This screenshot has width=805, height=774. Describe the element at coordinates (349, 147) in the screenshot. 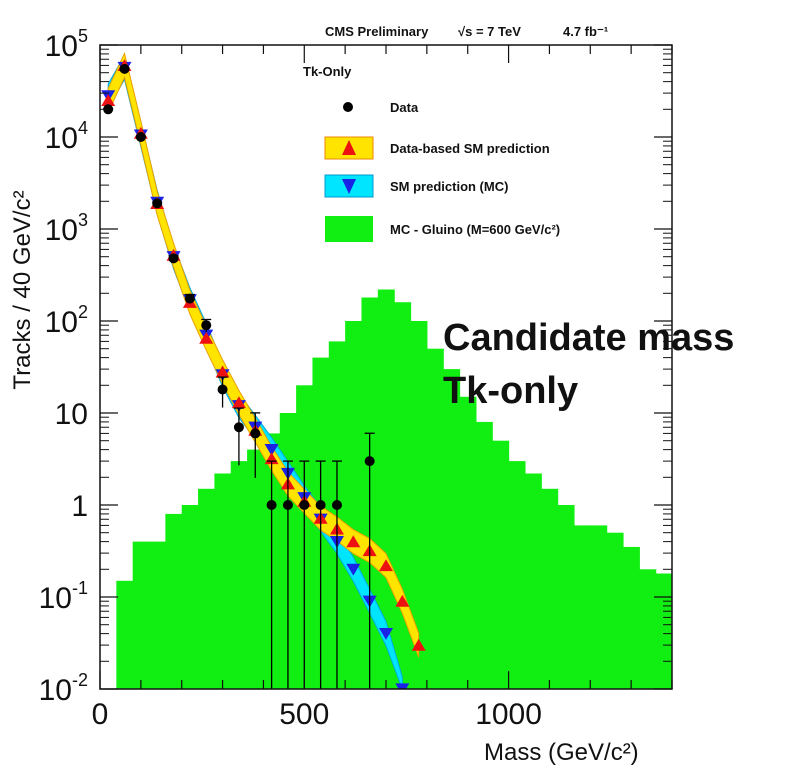

I see `legend-data-based-sm-marker` at that location.